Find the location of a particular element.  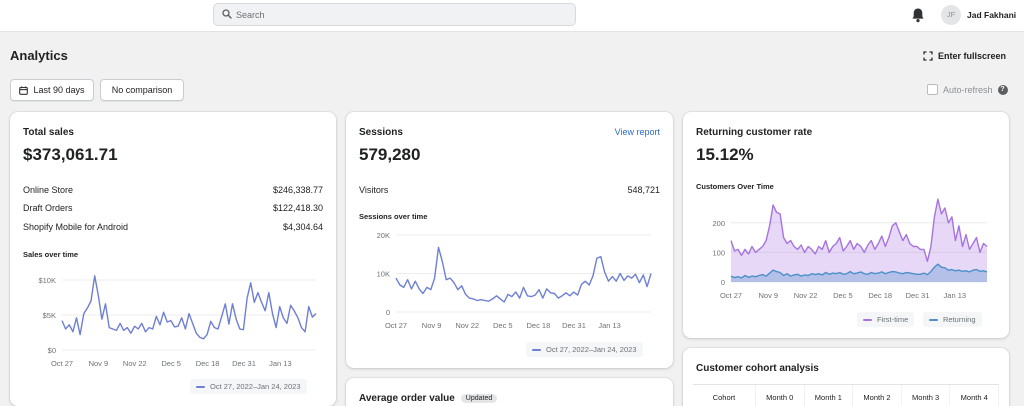

x-tick-label: Dec 31 is located at coordinates (244, 363).